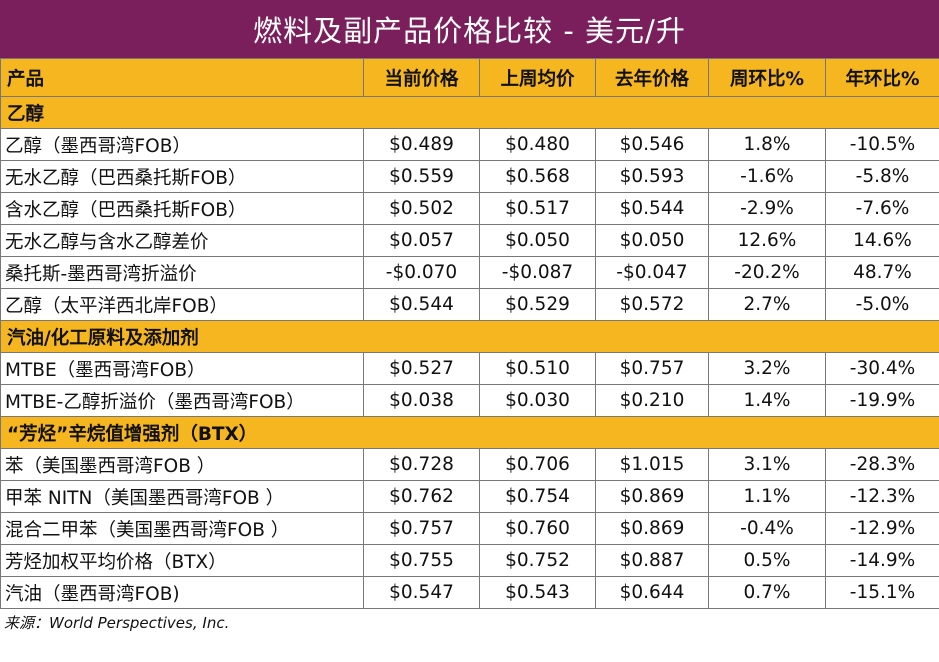 This screenshot has height=662, width=939. Describe the element at coordinates (182, 77) in the screenshot. I see `header-product: 产品` at that location.